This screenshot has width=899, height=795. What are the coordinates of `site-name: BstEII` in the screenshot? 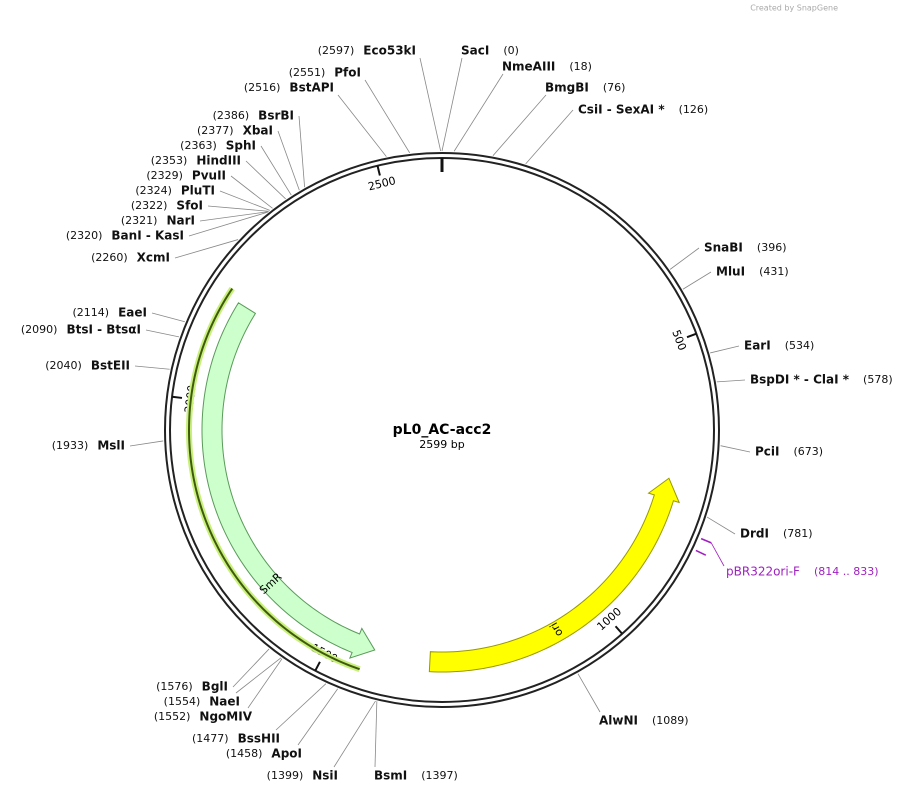 It's located at (110, 366).